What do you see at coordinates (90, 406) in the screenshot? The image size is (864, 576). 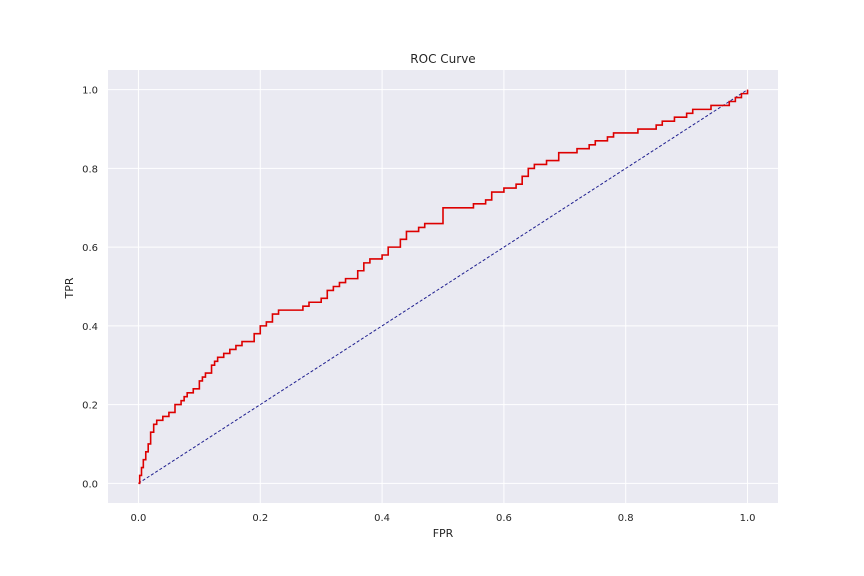 I see `y-tick-label: 0.2` at bounding box center [90, 406].